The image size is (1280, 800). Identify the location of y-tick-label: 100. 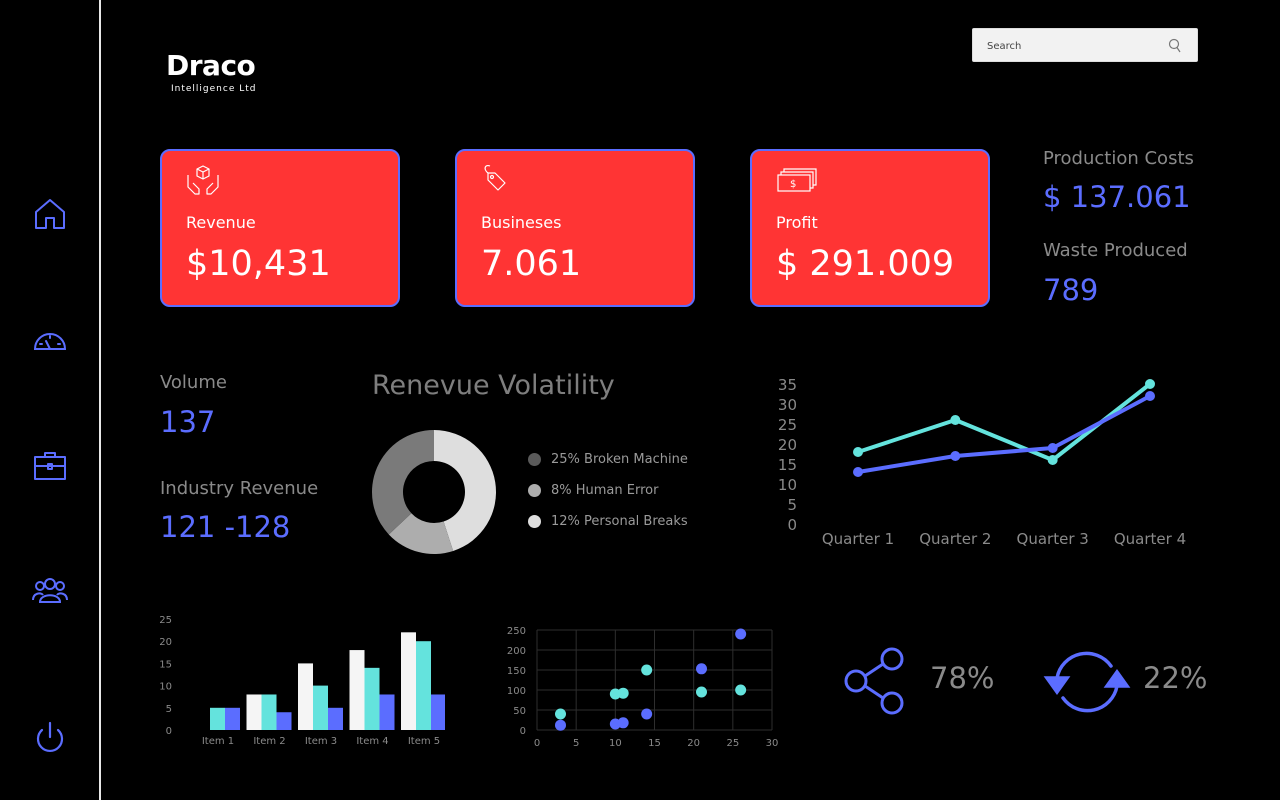
(516, 691).